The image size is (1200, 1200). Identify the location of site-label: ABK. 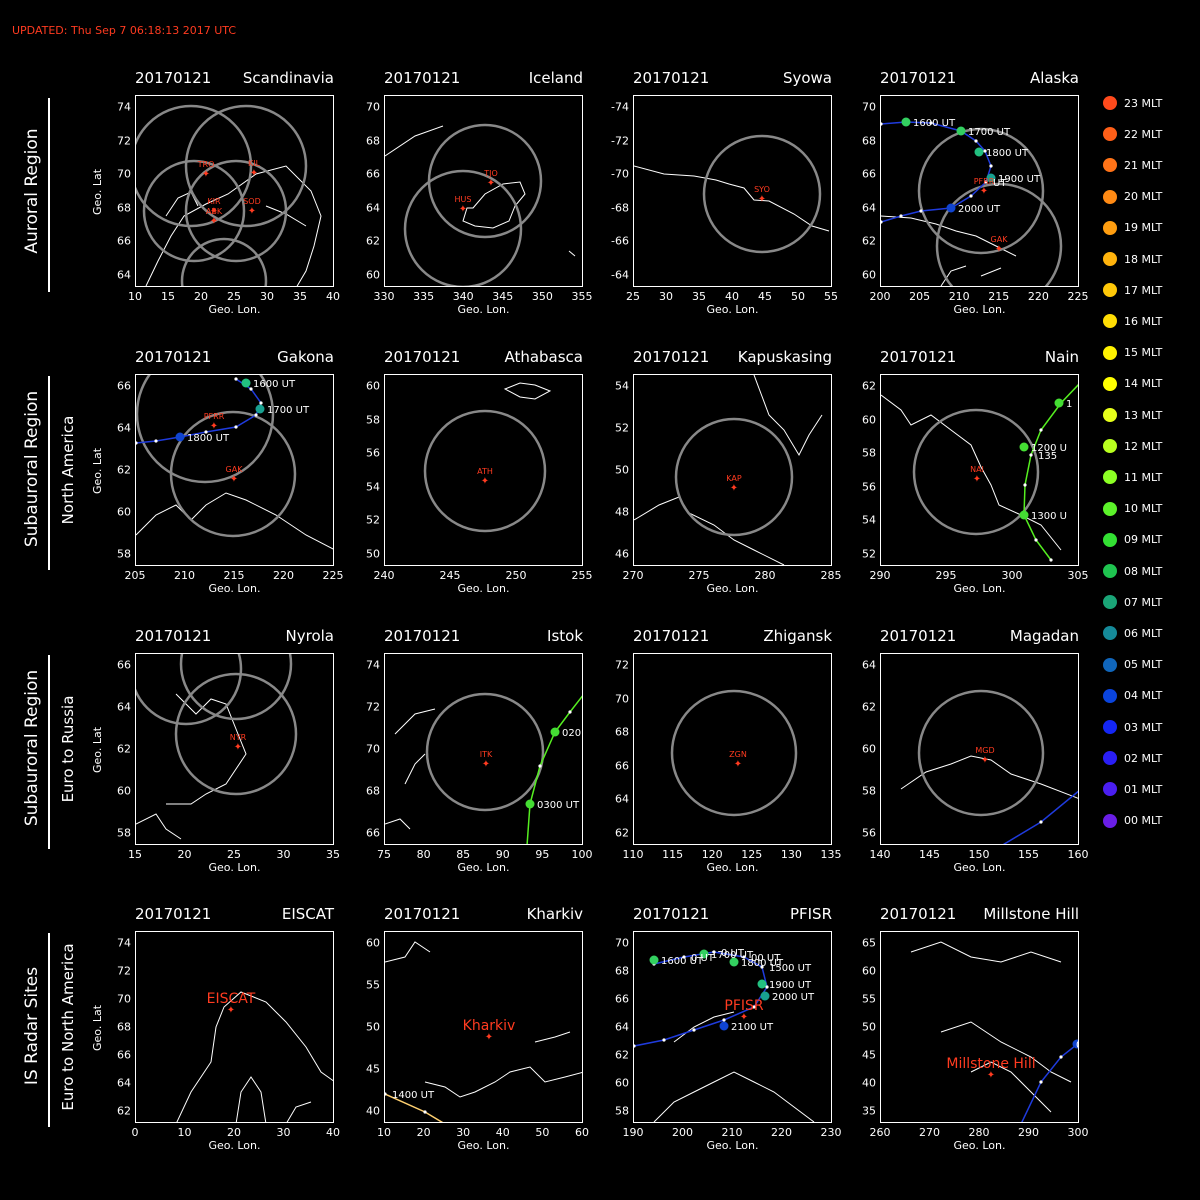
(214, 211).